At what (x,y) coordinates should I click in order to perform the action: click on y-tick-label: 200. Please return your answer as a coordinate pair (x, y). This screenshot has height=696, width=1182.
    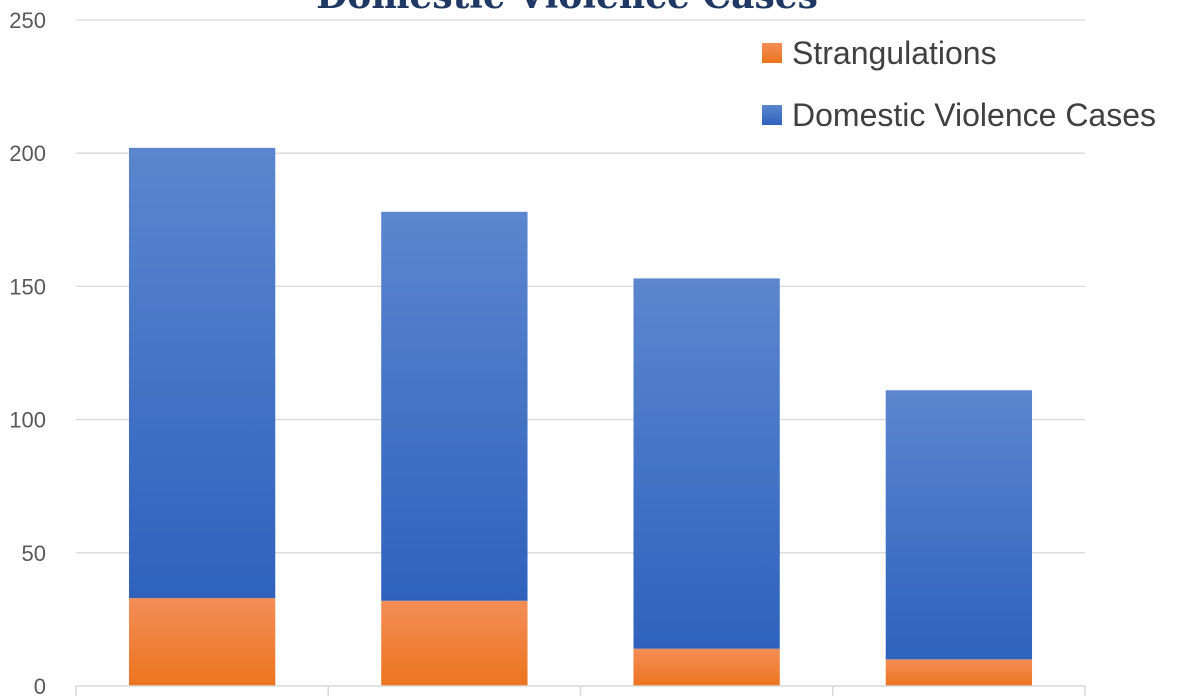
    Looking at the image, I should click on (27, 153).